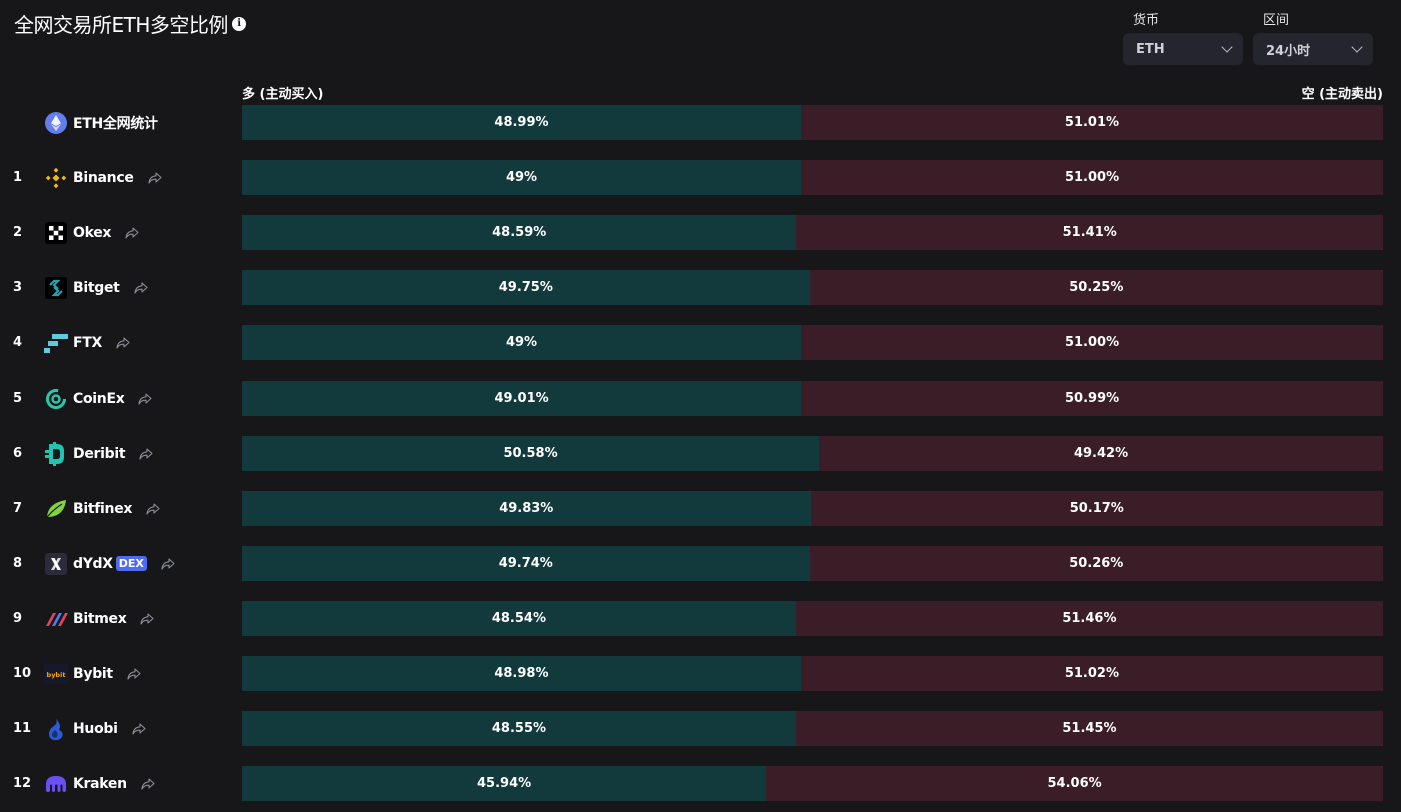 The image size is (1401, 812). I want to click on long-segment: 49.75%, so click(526, 287).